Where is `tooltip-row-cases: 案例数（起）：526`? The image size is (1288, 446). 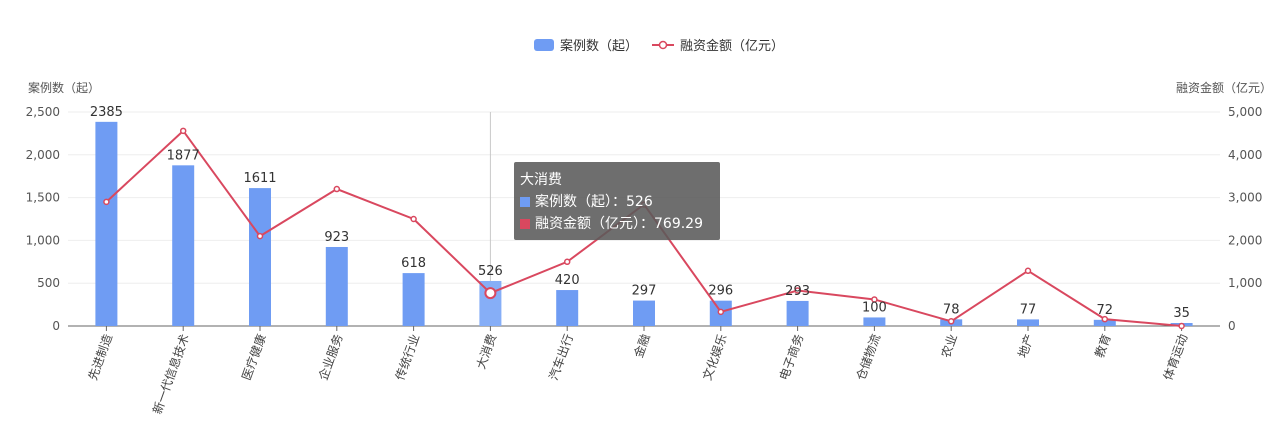
tooltip-row-cases: 案例数（起）：526 is located at coordinates (617, 202).